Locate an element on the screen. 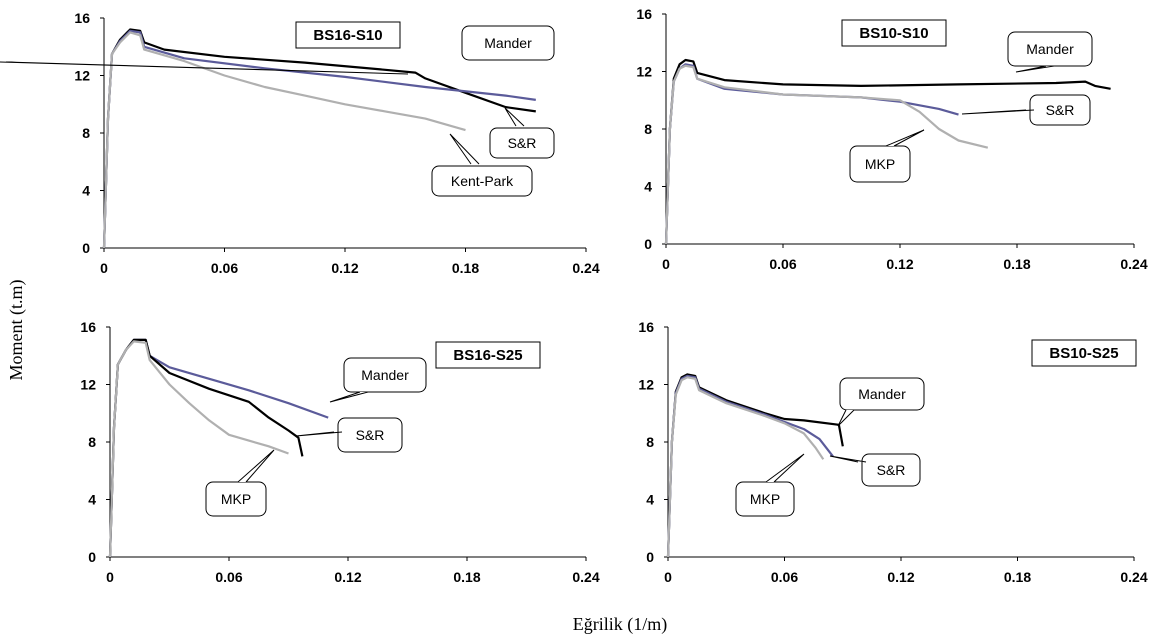 The height and width of the screenshot is (639, 1152). series-line-kent-park is located at coordinates (284, 140).